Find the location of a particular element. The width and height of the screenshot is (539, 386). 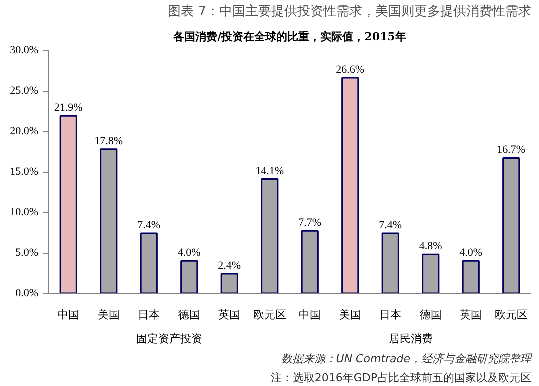

text: 注：选取2016年GDP占比全球前五的国家以及欧元区 is located at coordinates (401, 378).